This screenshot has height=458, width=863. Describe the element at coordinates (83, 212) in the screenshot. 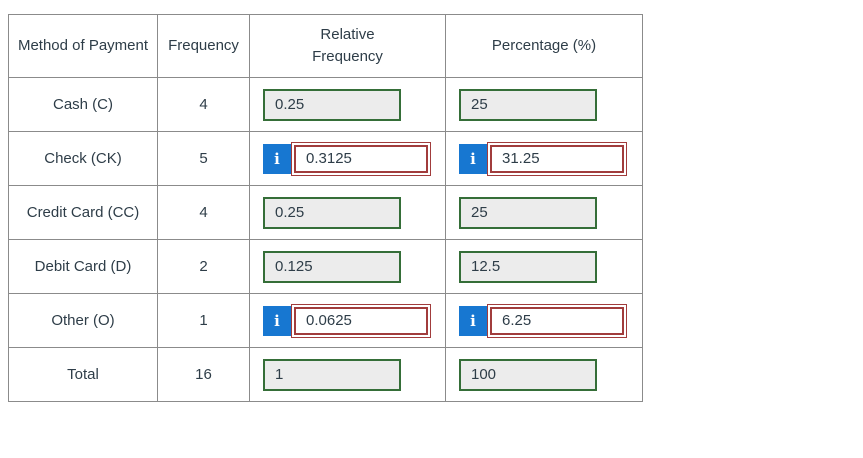

I see `method-cell: Credit Card (CC)` at that location.